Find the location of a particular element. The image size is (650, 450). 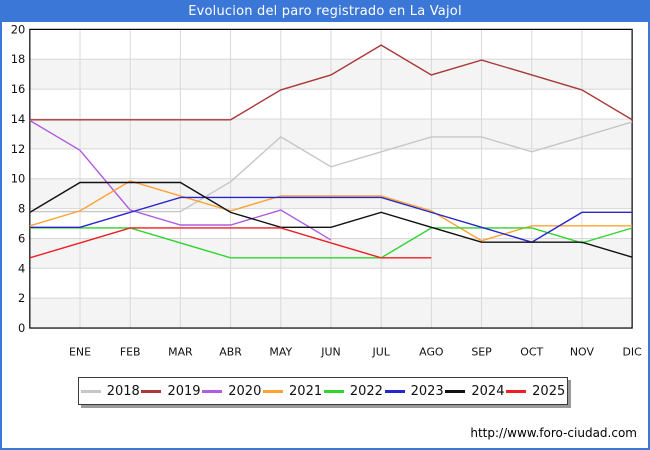

legend-swatch-2021 is located at coordinates (273, 391).